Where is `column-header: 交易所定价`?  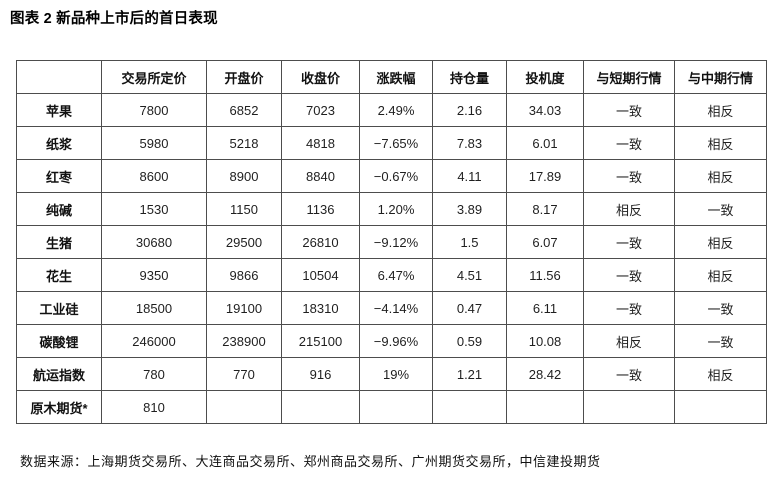
column-header: 交易所定价 is located at coordinates (154, 77).